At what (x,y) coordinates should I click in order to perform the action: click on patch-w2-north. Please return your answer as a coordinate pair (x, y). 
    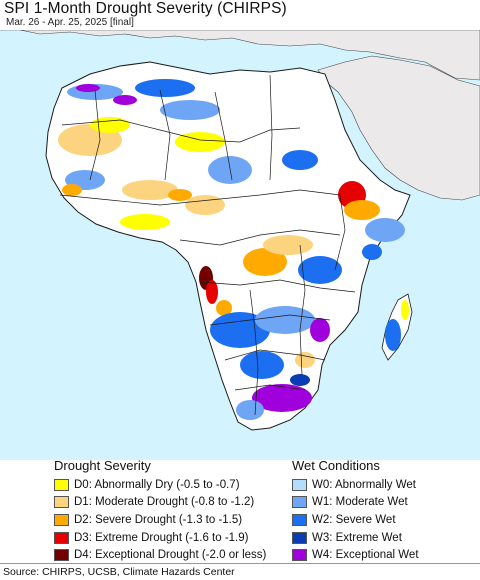
    Looking at the image, I should click on (165, 88).